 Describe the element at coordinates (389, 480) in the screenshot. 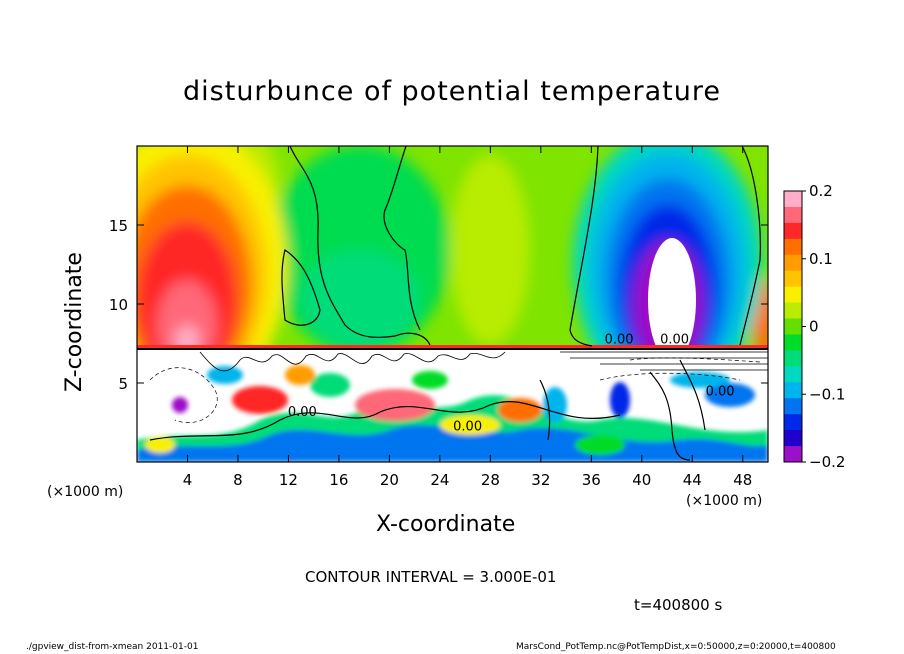

I see `x-tick-label: 20` at that location.